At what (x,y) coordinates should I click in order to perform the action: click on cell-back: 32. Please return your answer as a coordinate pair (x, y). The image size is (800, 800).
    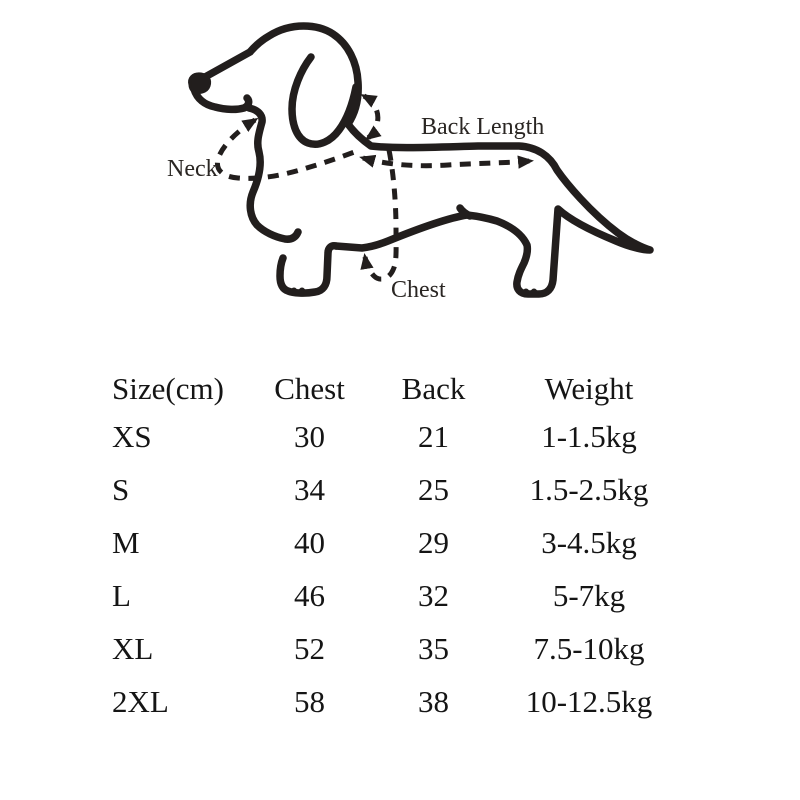
    Looking at the image, I should click on (433, 595).